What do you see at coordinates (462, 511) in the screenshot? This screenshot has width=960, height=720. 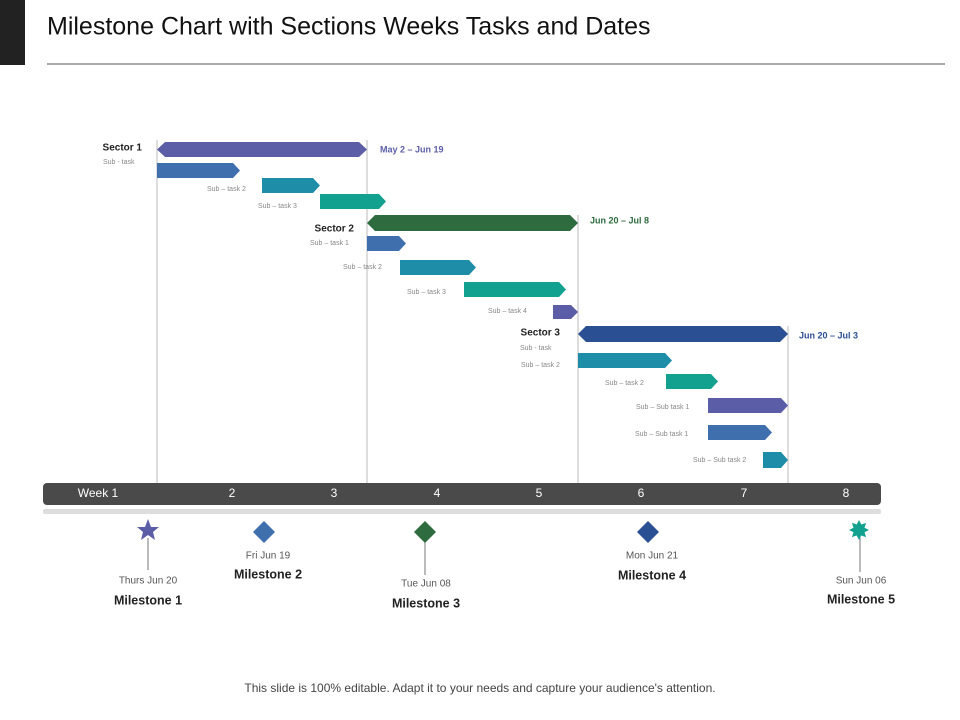 I see `timeline-shadow` at bounding box center [462, 511].